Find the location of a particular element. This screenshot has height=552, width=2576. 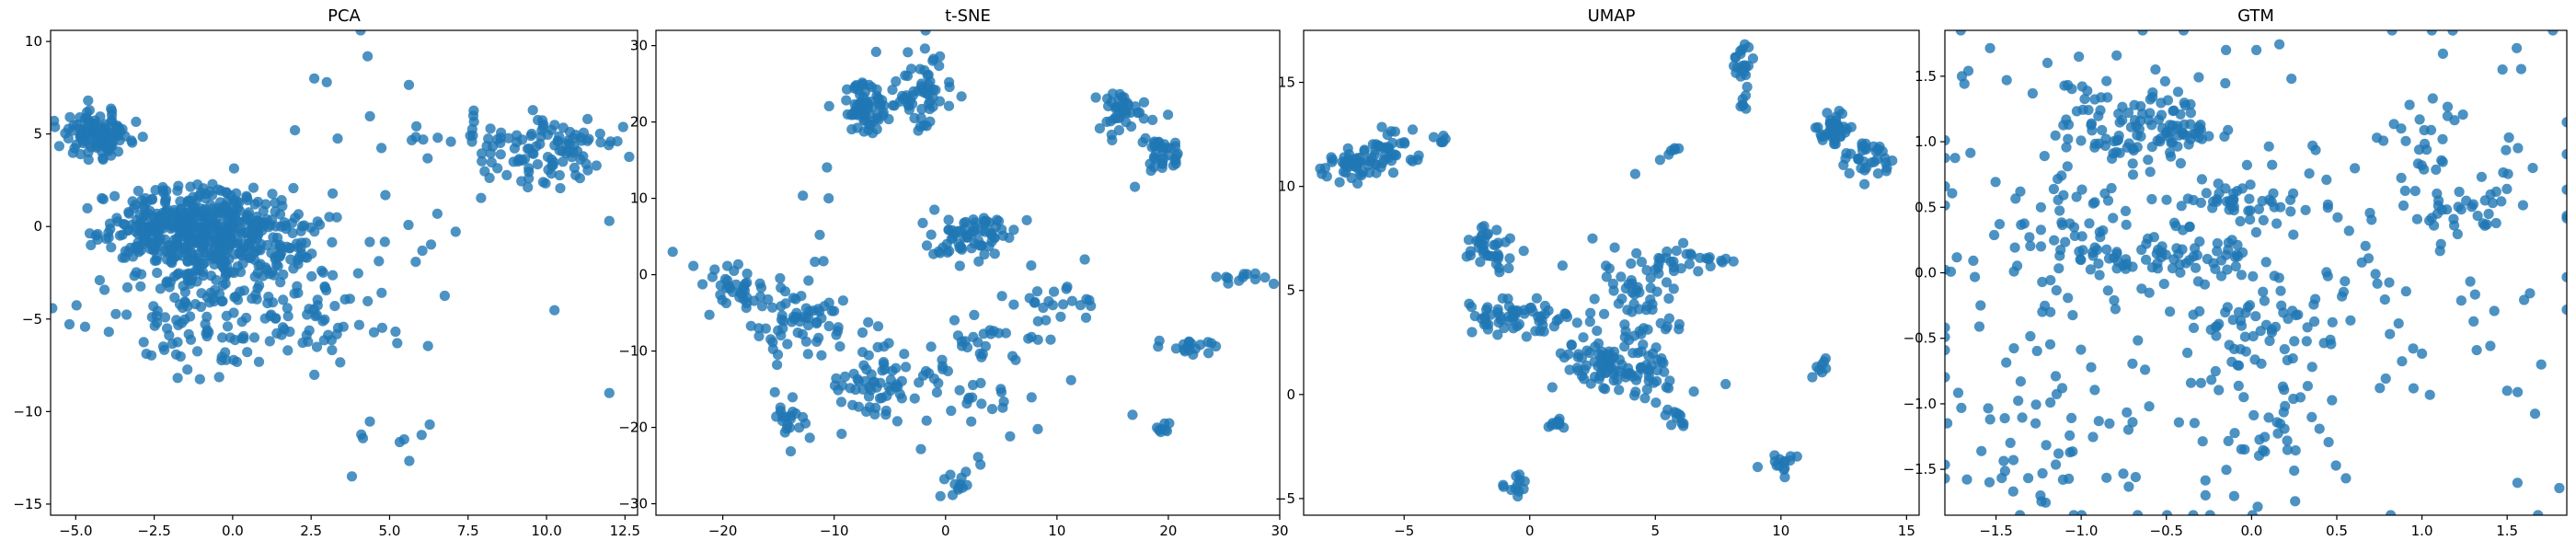

umap-x-tick-label: 5 is located at coordinates (1656, 531).